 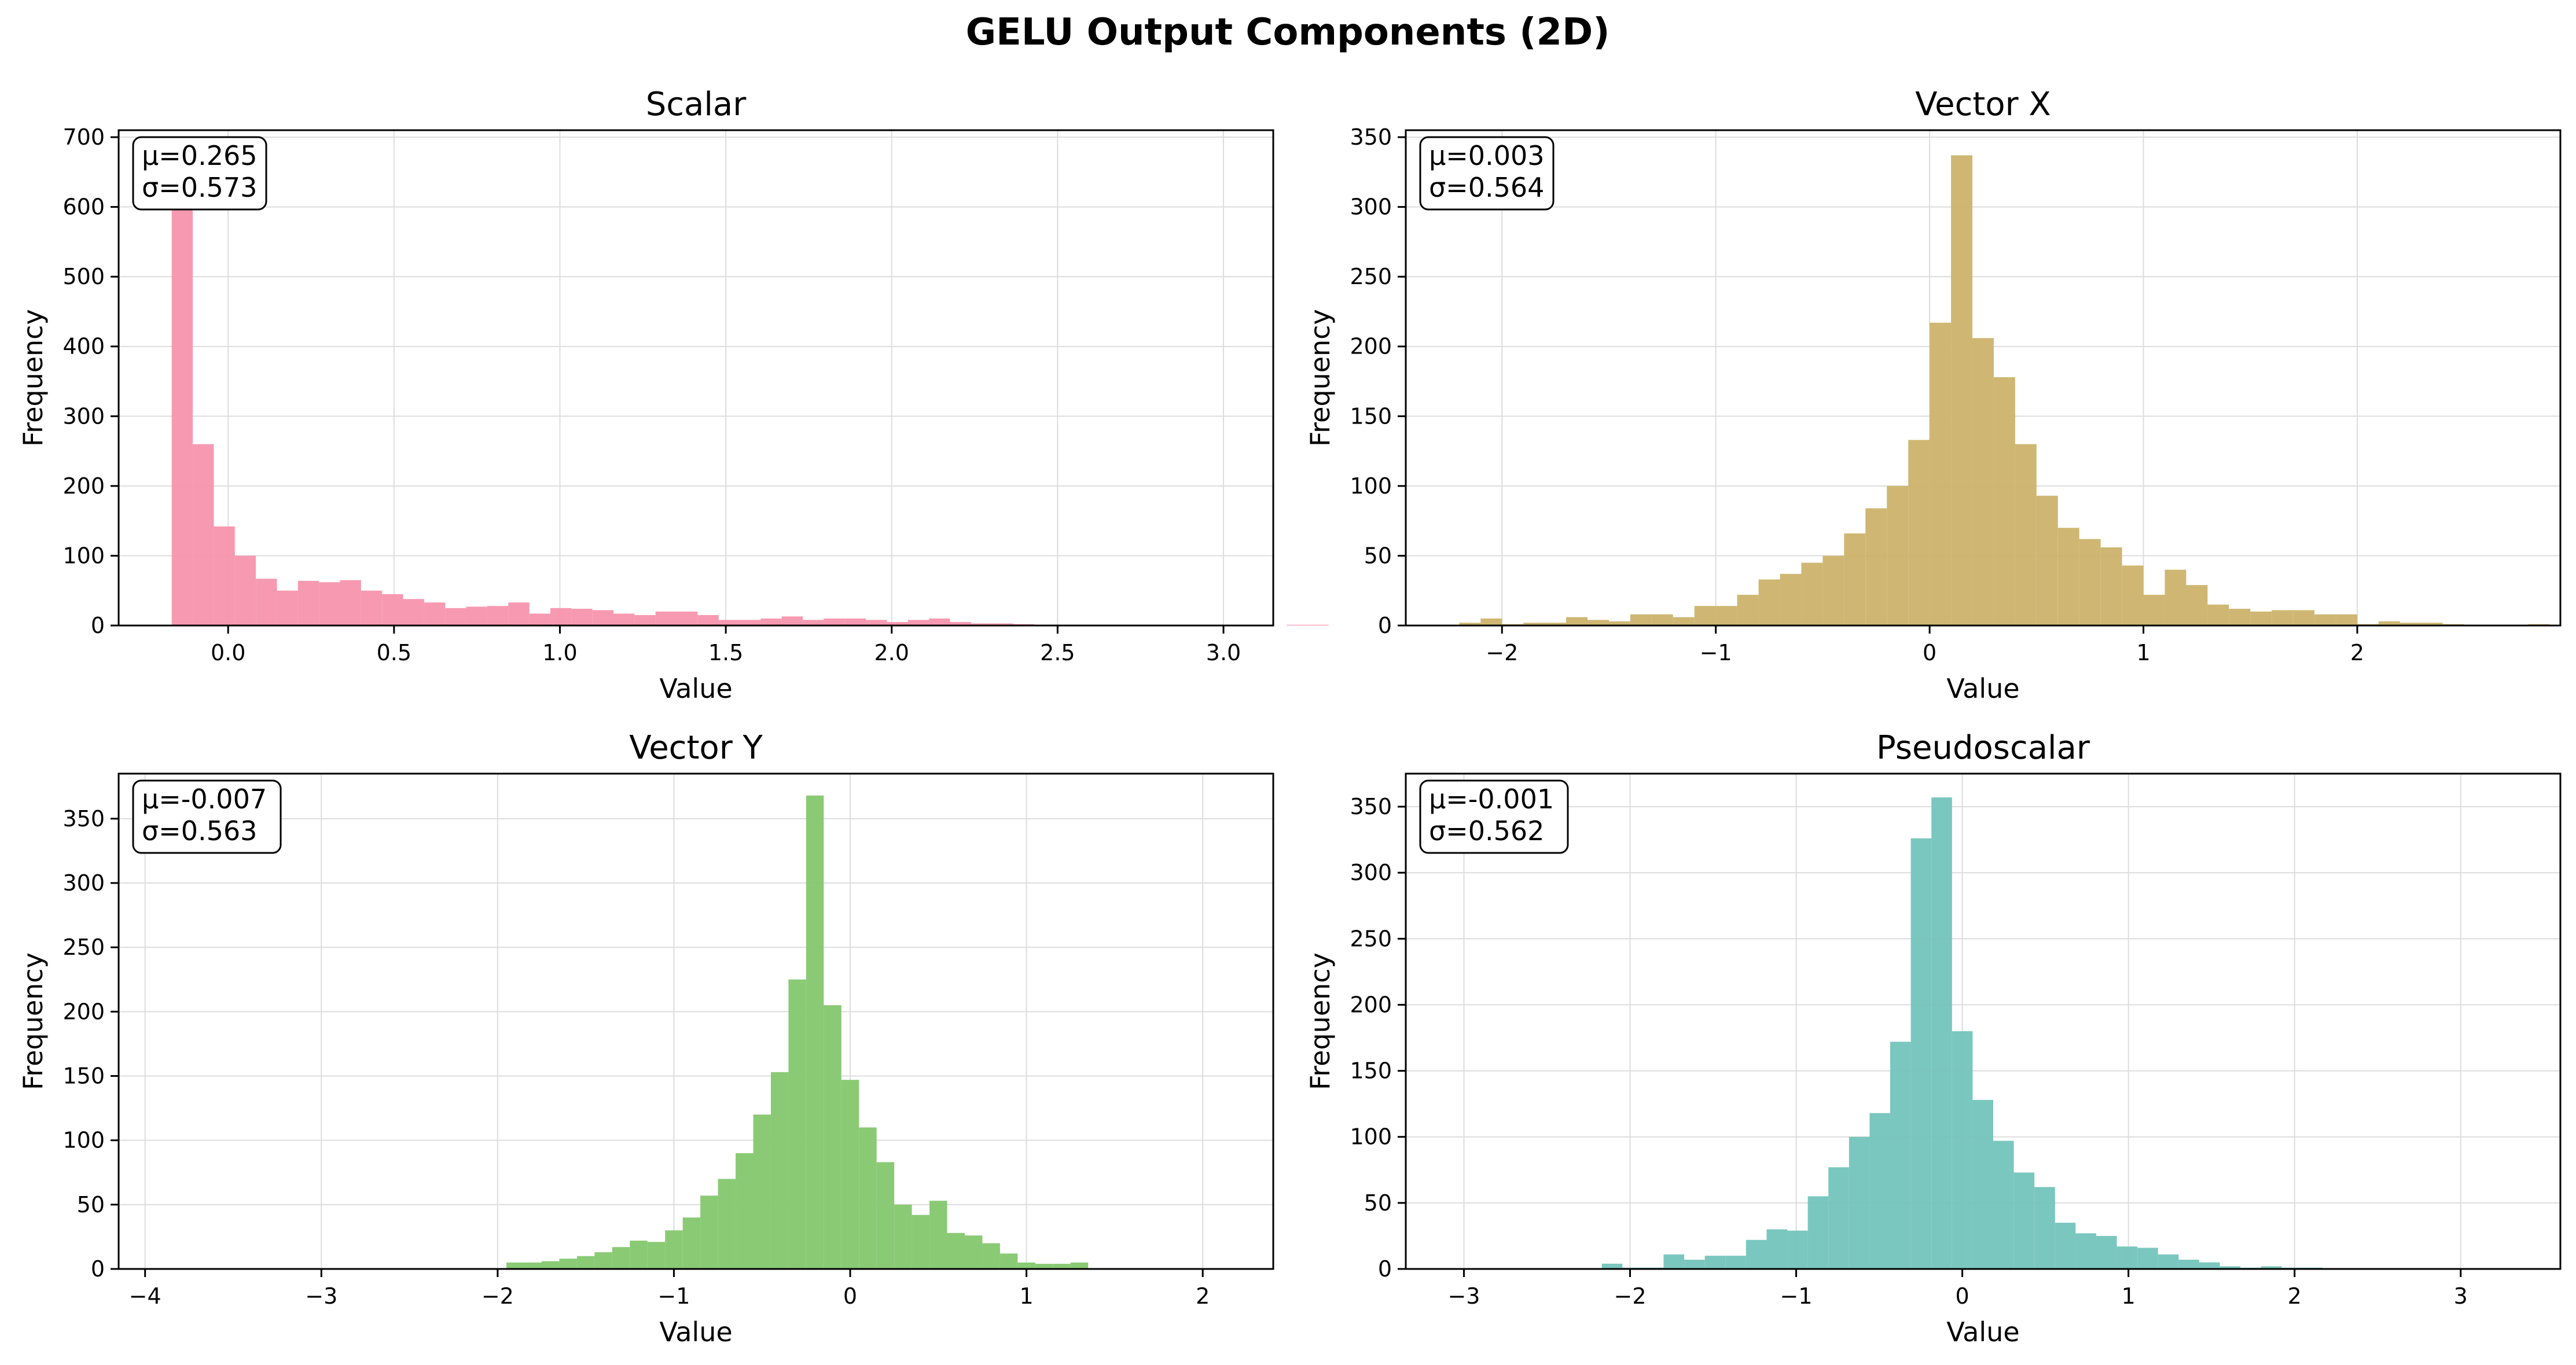 What do you see at coordinates (1223, 652) in the screenshot?
I see `x-tick-label: 3.0` at bounding box center [1223, 652].